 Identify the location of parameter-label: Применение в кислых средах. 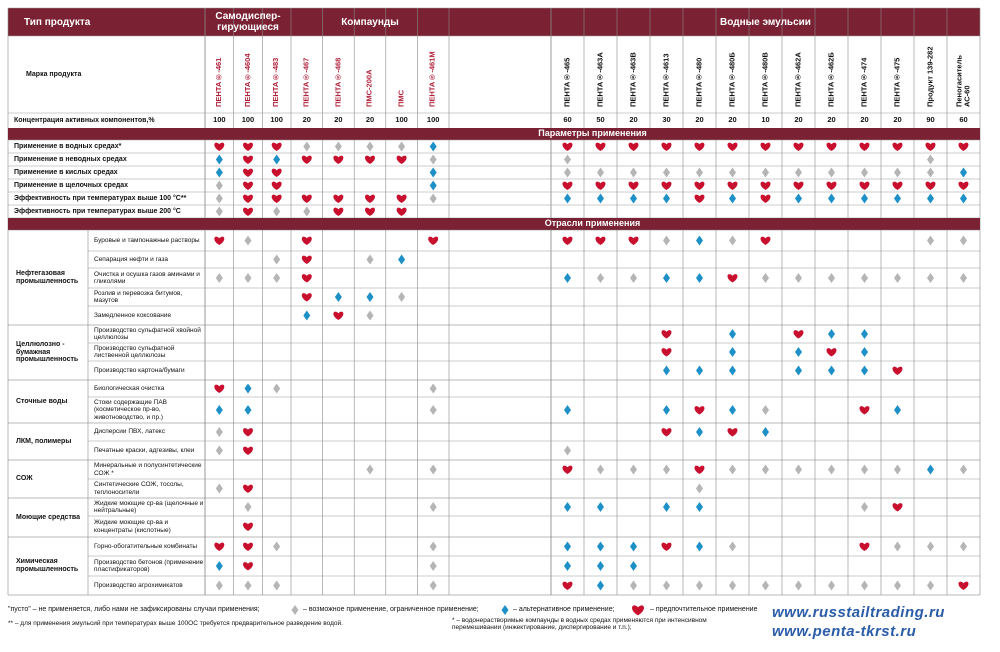
(66, 172).